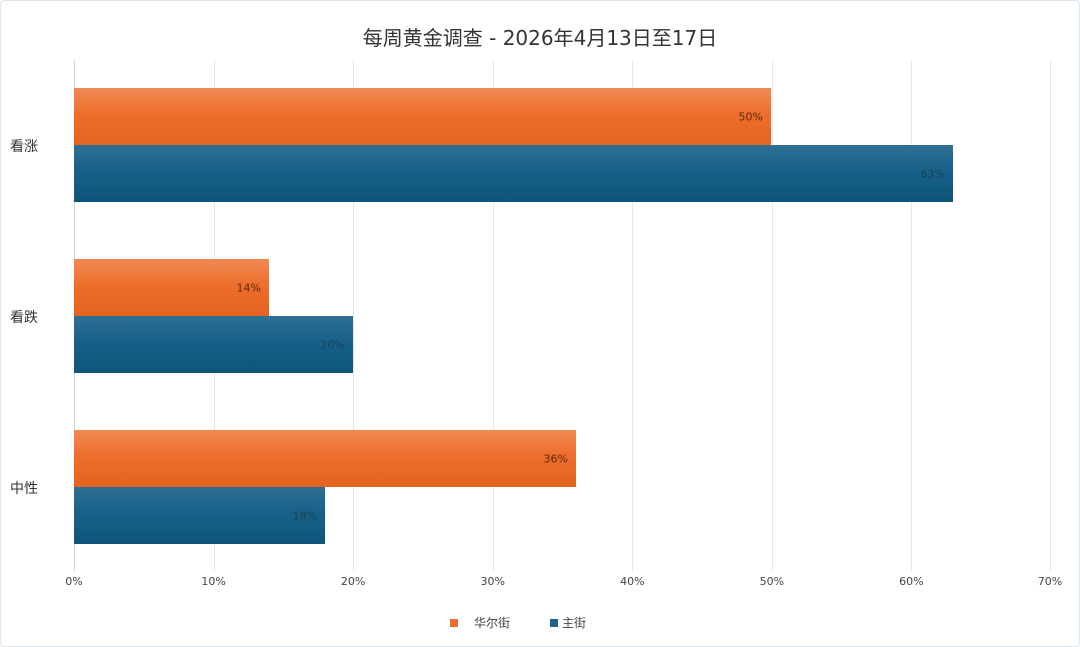 Image resolution: width=1080 pixels, height=647 pixels. What do you see at coordinates (213, 344) in the screenshot?
I see `bar-mainstreet-bearish: 20%` at bounding box center [213, 344].